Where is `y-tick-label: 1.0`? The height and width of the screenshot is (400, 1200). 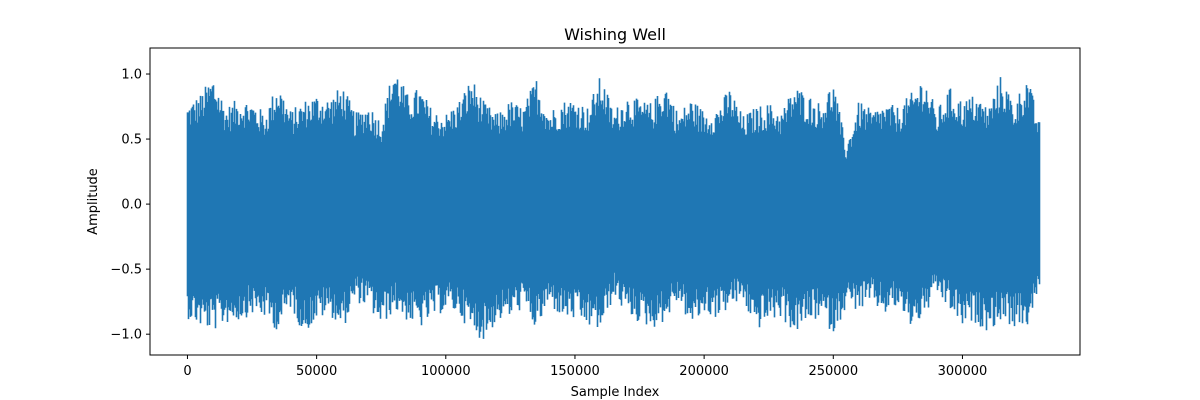 y-tick-label: 1.0 is located at coordinates (131, 75).